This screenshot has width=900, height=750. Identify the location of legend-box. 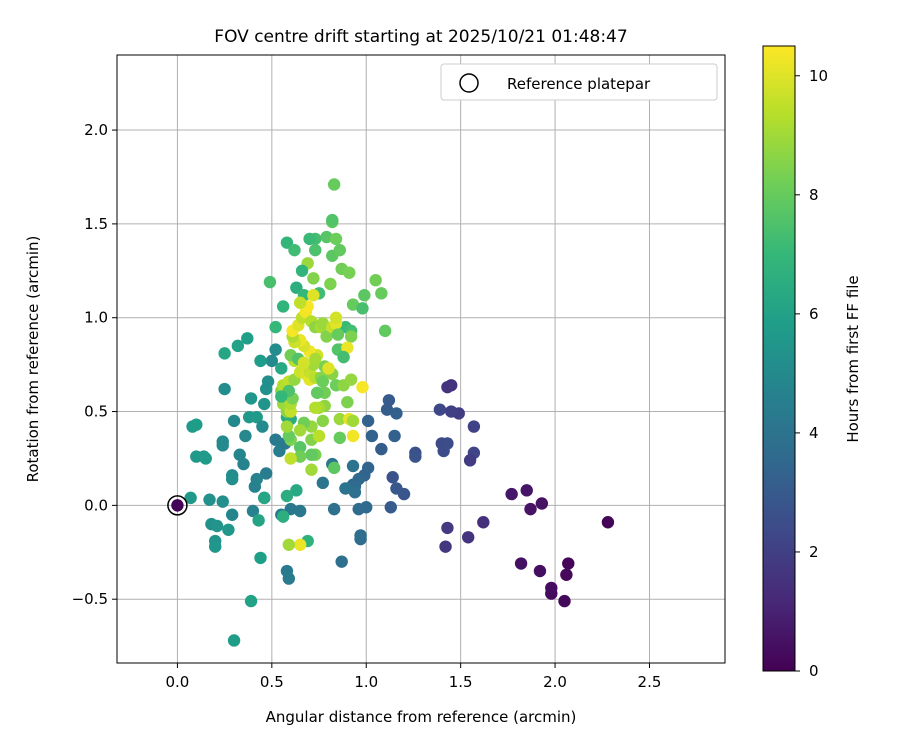
(579, 82).